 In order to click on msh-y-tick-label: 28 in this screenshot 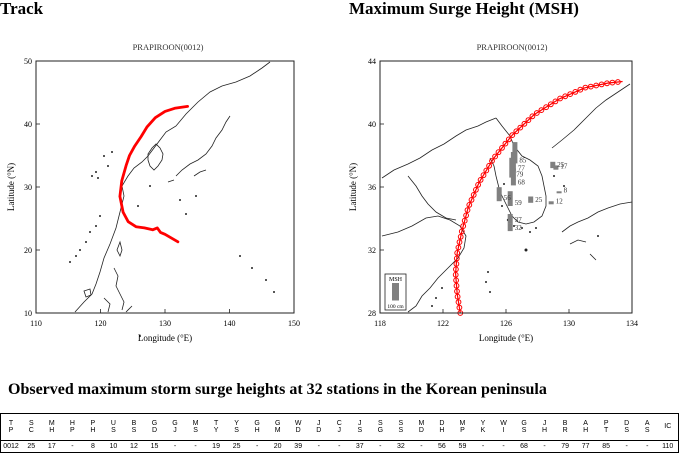, I will do `click(372, 313)`.